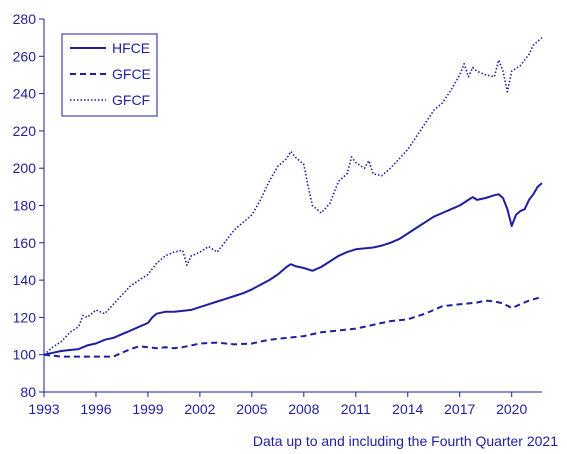  What do you see at coordinates (25, 206) in the screenshot?
I see `y-tick-label: 180` at bounding box center [25, 206].